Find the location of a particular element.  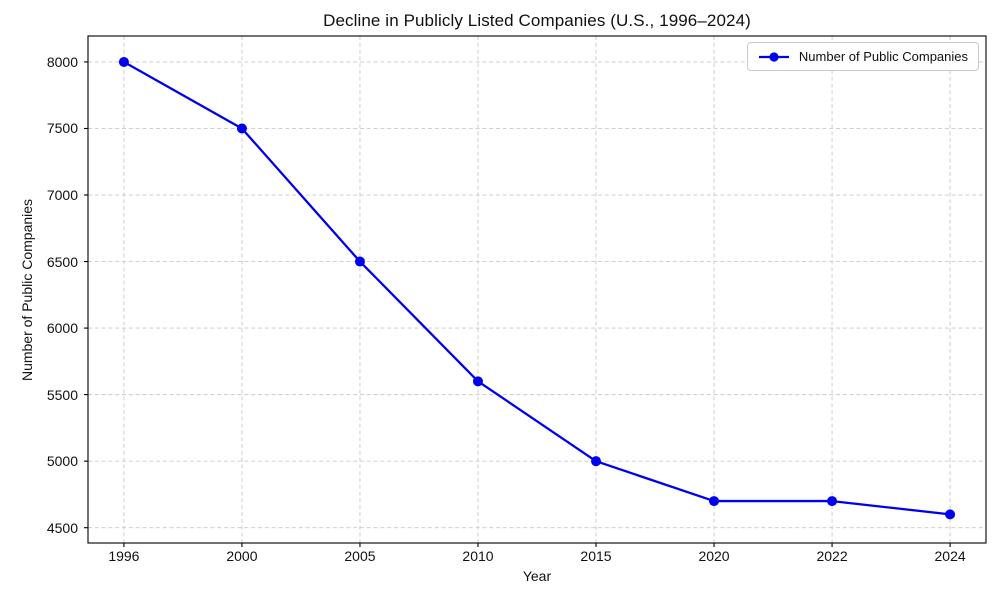

y-tick-label: 7000 is located at coordinates (62, 195).